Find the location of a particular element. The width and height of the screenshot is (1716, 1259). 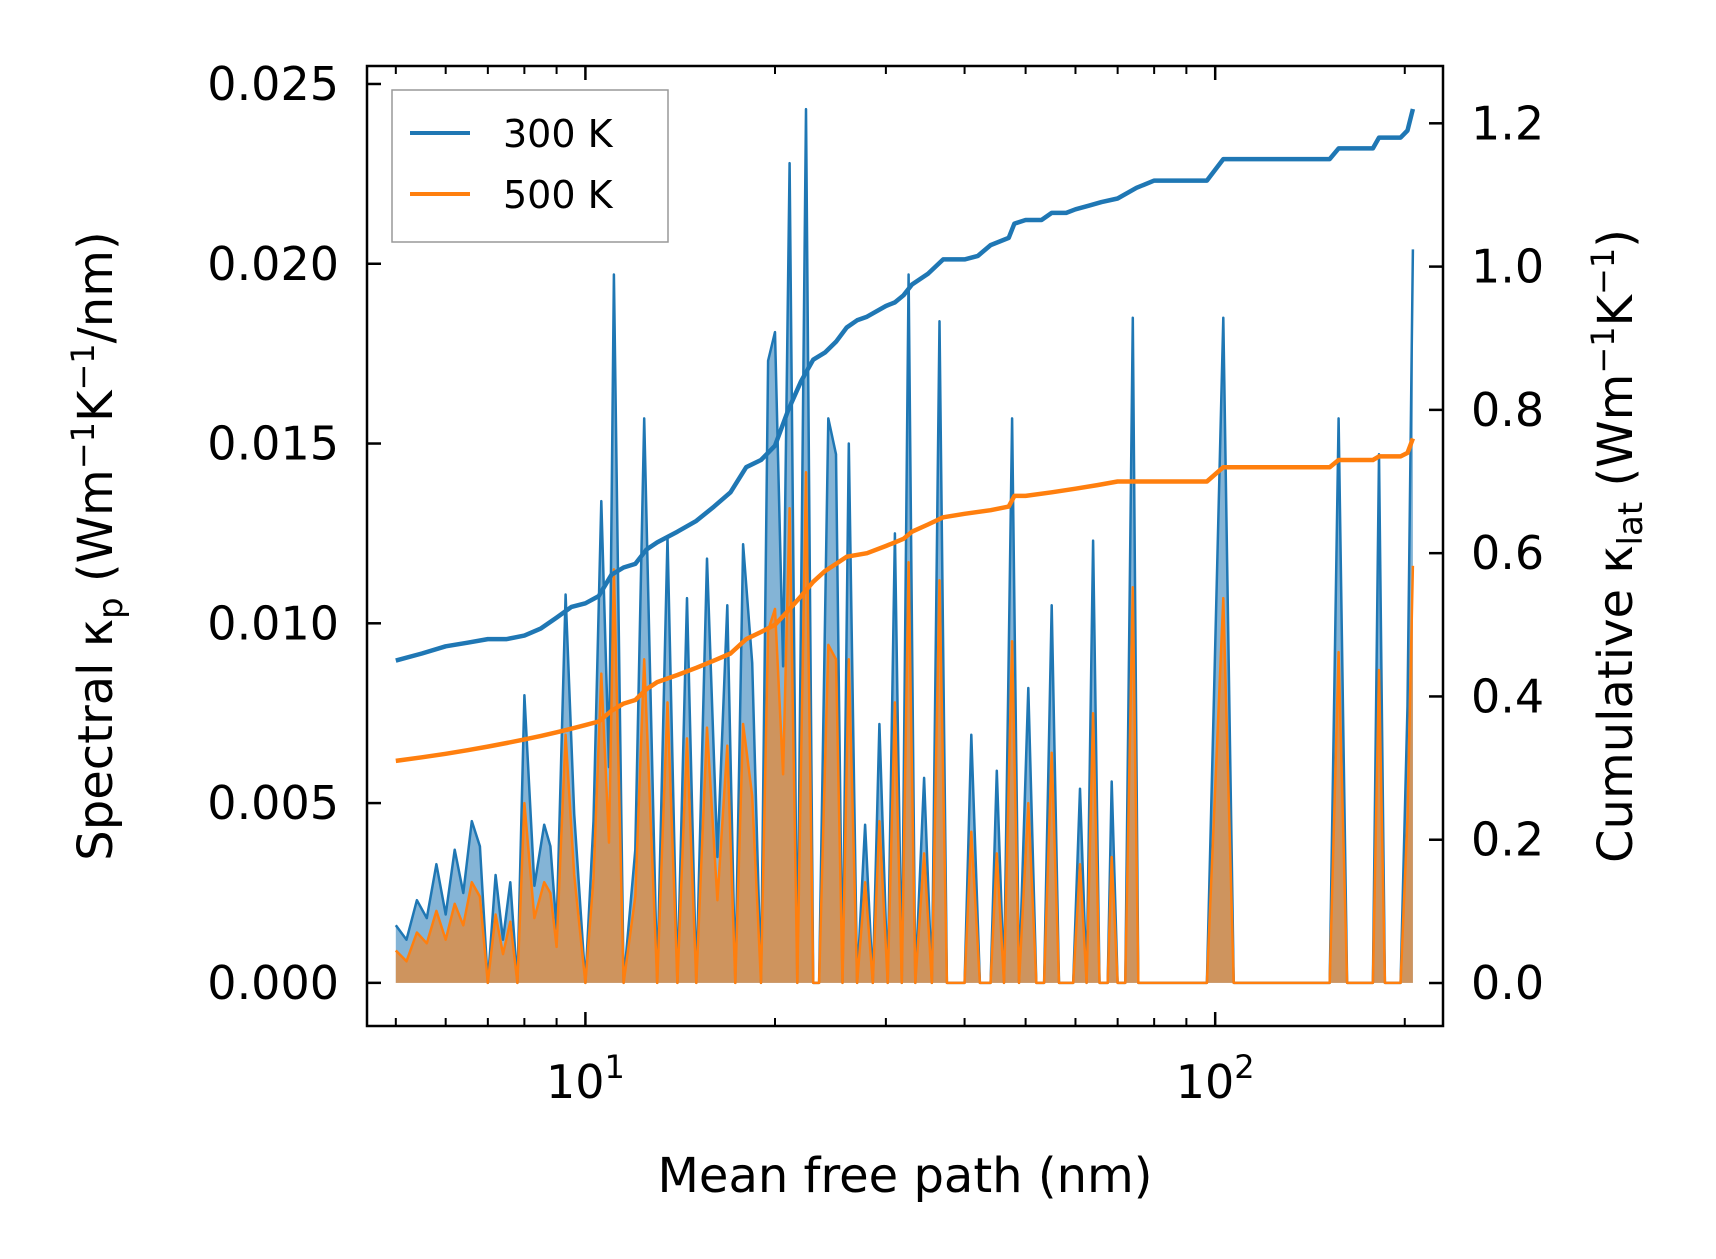

legend-label-500k: 500 K is located at coordinates (558, 195).